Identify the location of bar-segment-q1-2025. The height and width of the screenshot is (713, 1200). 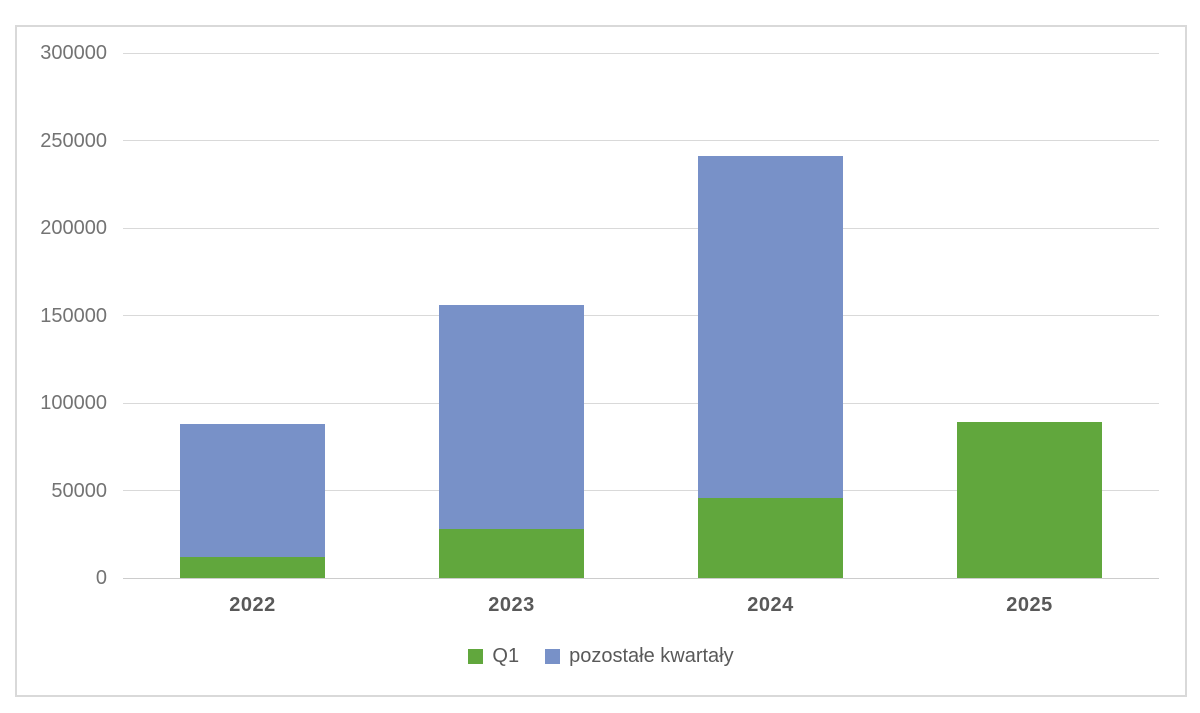
(1029, 500).